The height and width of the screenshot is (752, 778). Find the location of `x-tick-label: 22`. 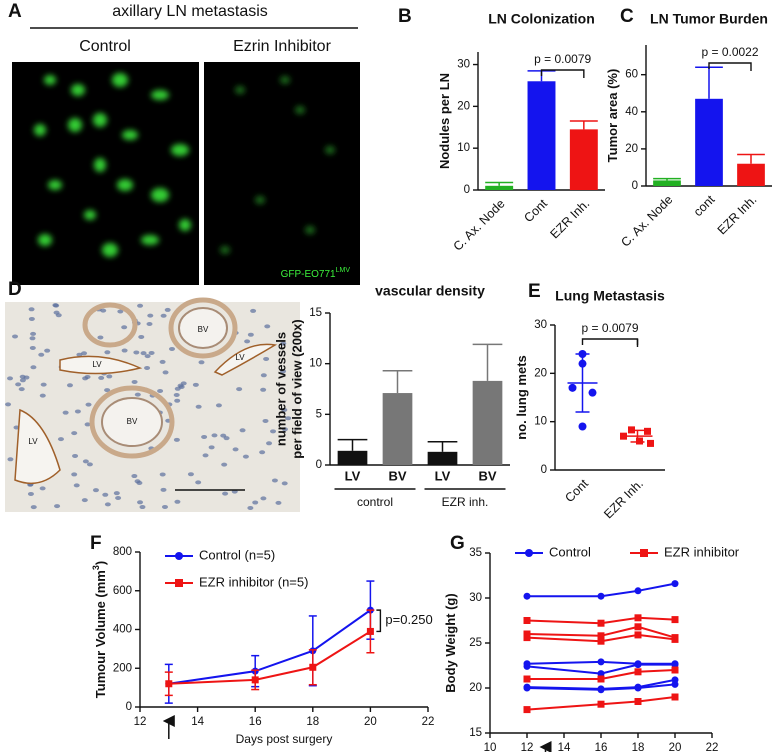

x-tick-label: 22 is located at coordinates (712, 747).